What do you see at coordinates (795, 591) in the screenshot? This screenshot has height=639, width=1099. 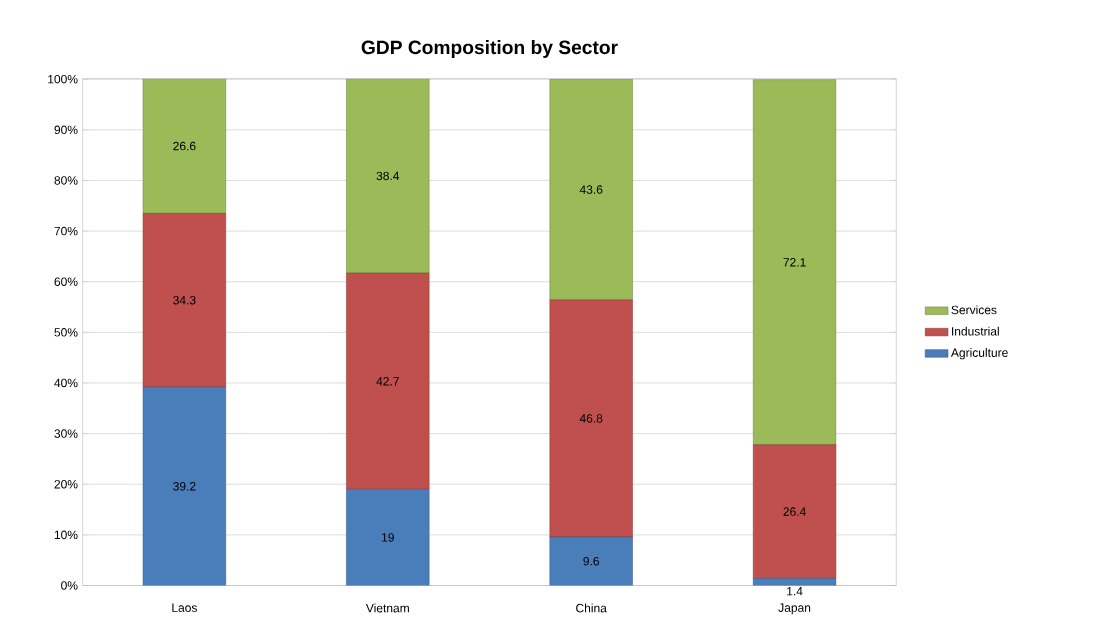 I see `data-label: 1.4` at bounding box center [795, 591].